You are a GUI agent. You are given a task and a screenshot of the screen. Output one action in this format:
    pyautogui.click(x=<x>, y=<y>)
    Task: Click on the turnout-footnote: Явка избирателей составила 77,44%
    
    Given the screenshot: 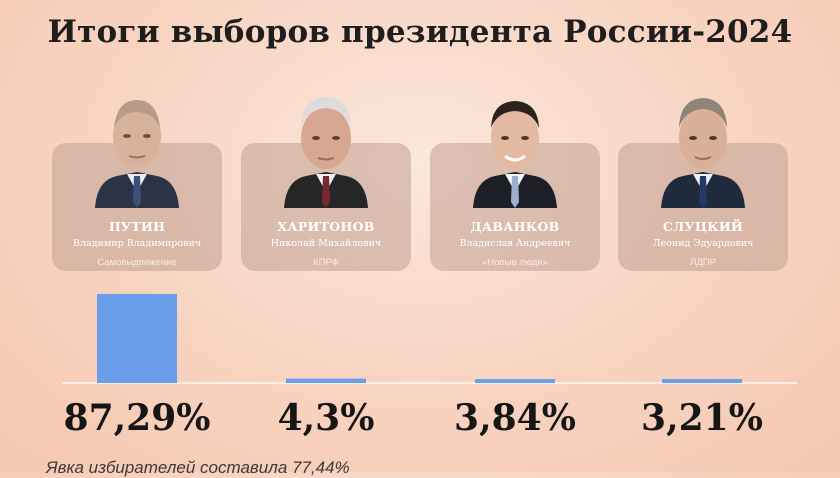 What is the action you would take?
    pyautogui.click(x=198, y=467)
    